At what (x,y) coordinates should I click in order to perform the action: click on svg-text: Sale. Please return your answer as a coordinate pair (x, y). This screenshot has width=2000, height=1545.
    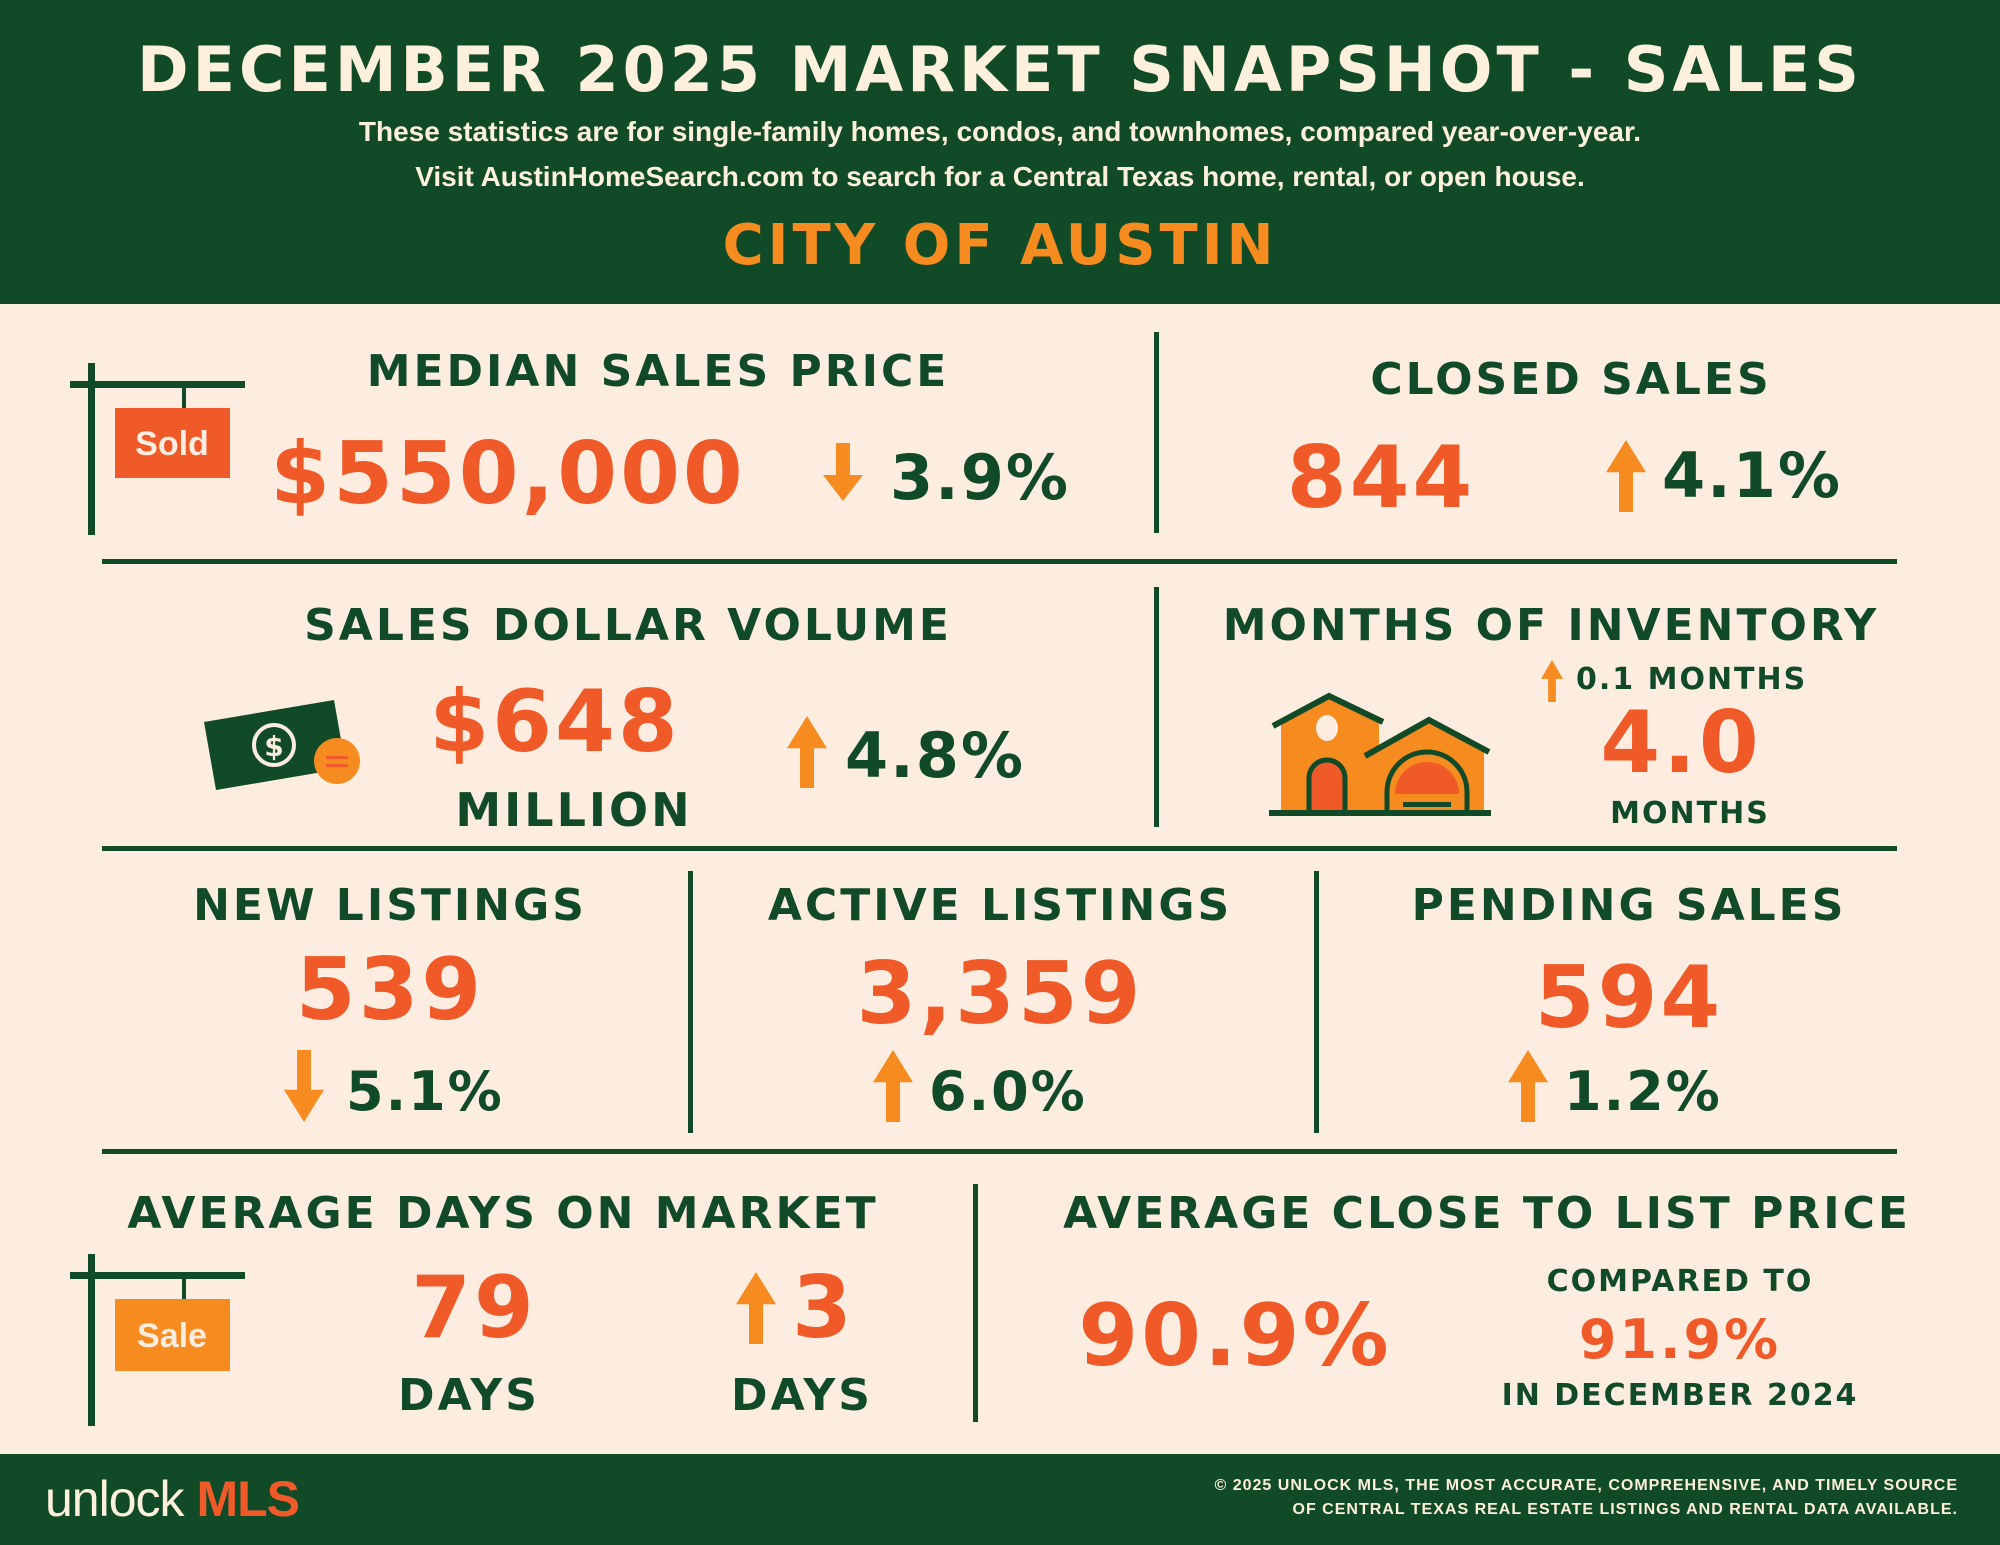
    Looking at the image, I should click on (172, 1336).